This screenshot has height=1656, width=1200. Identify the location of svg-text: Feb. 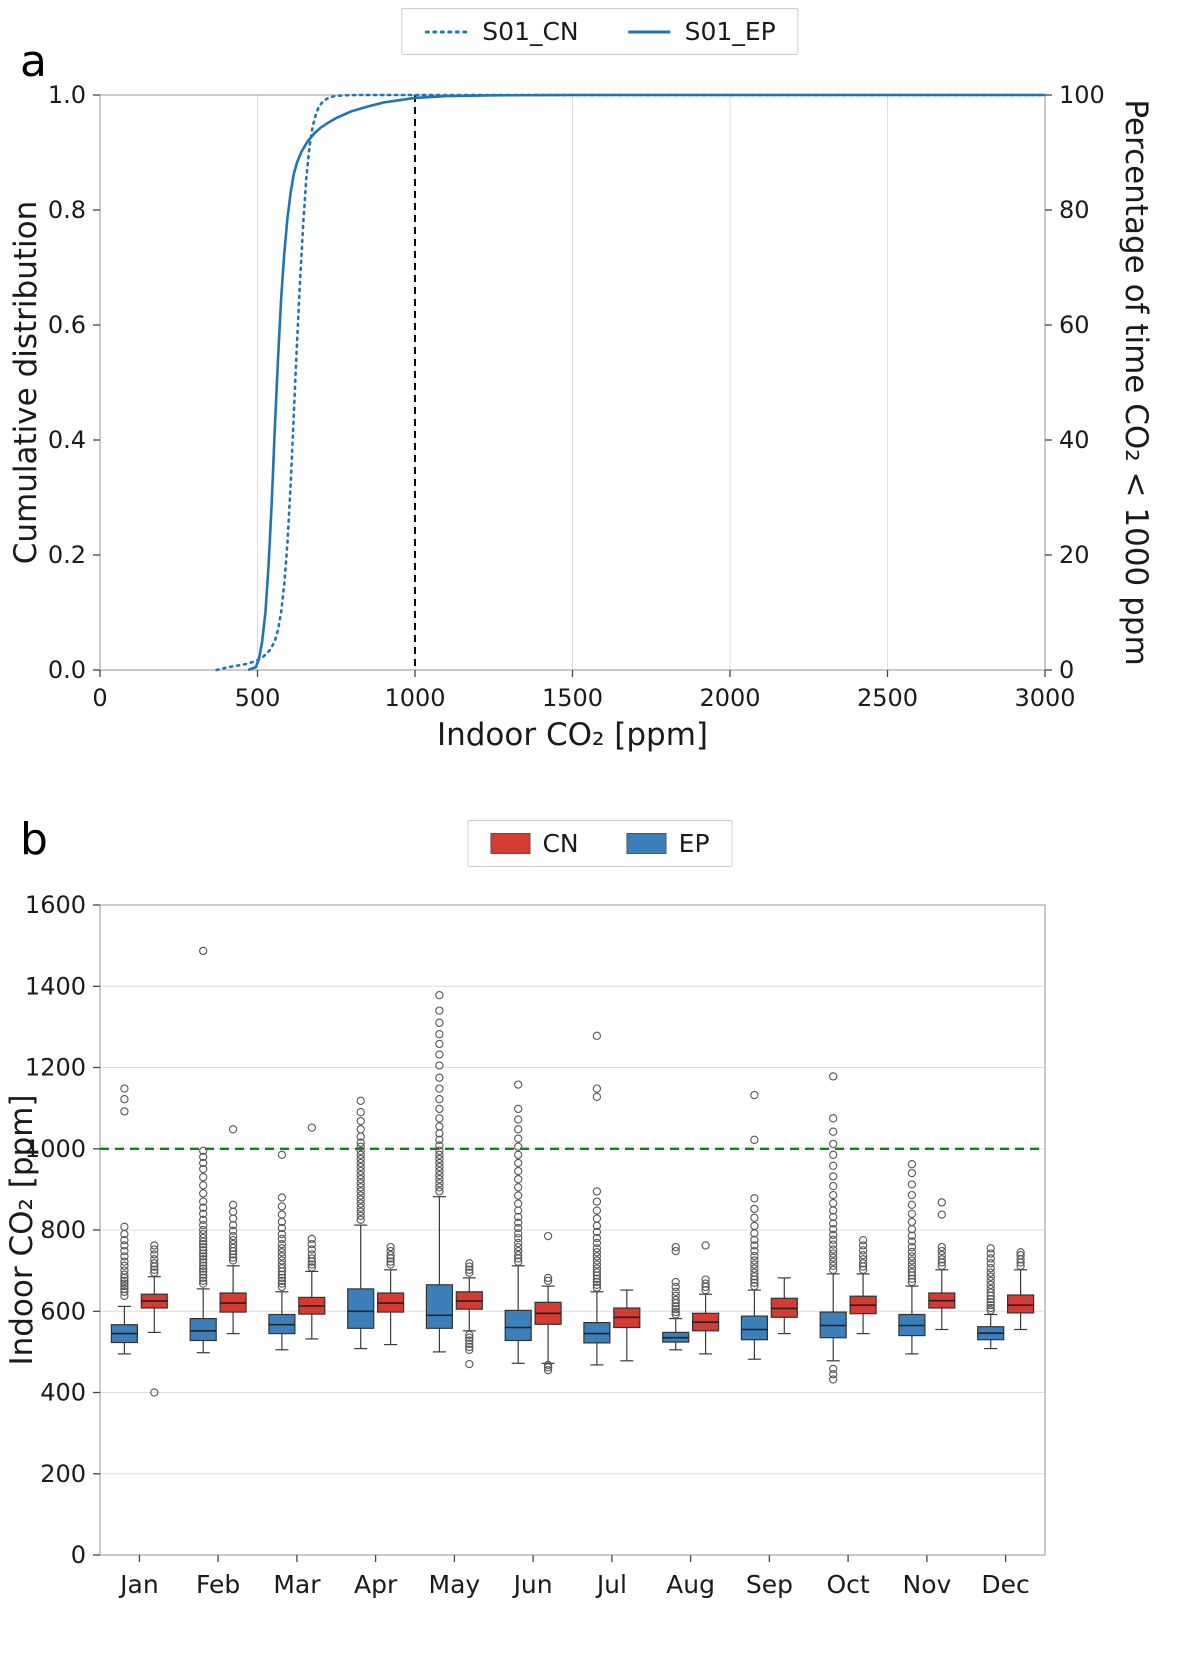
(218, 1584).